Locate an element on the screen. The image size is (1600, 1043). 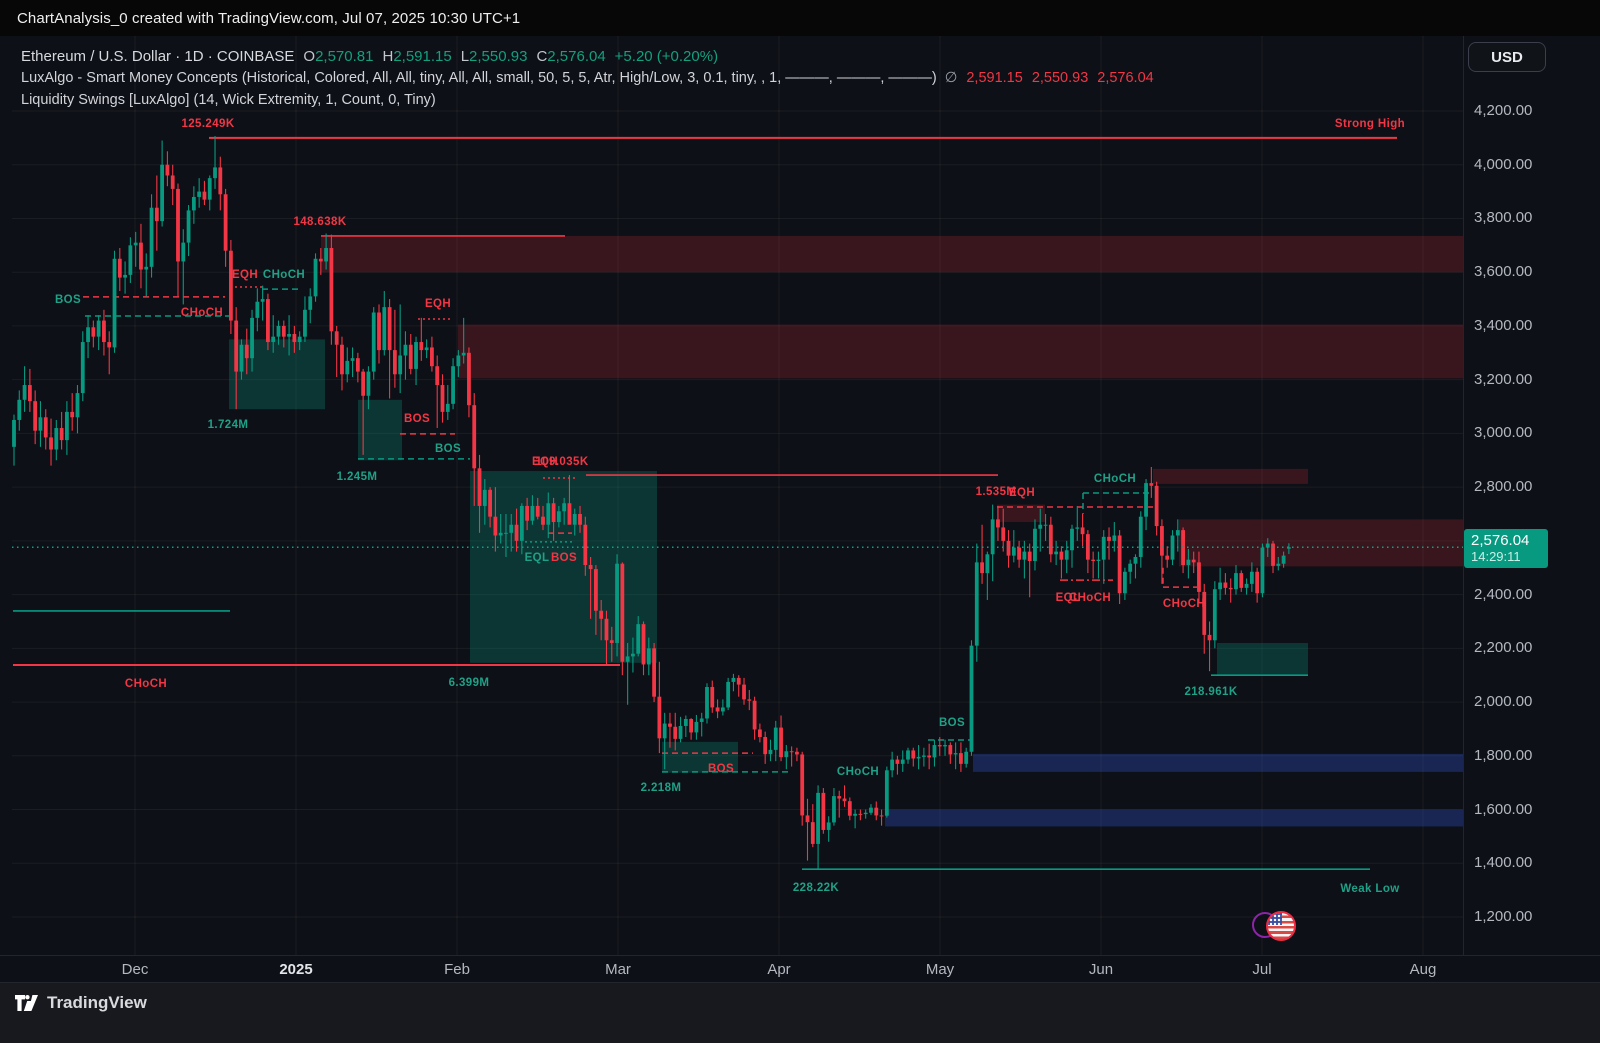
time-tick-label: Mar is located at coordinates (618, 969).